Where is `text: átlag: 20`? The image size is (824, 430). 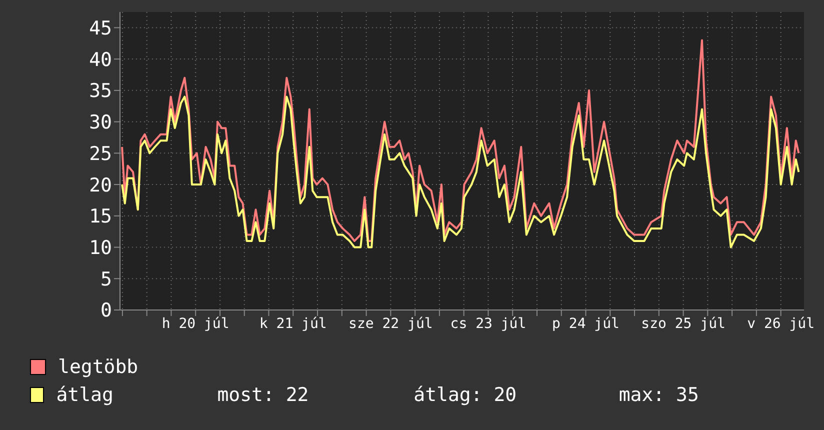
text: átlag: 20 is located at coordinates (466, 395).